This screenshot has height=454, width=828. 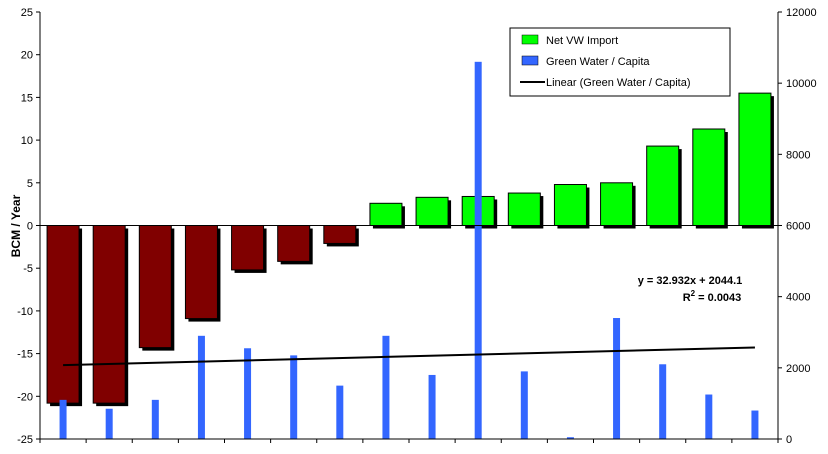 I want to click on left-tick-label-2: 15, so click(x=27, y=98).